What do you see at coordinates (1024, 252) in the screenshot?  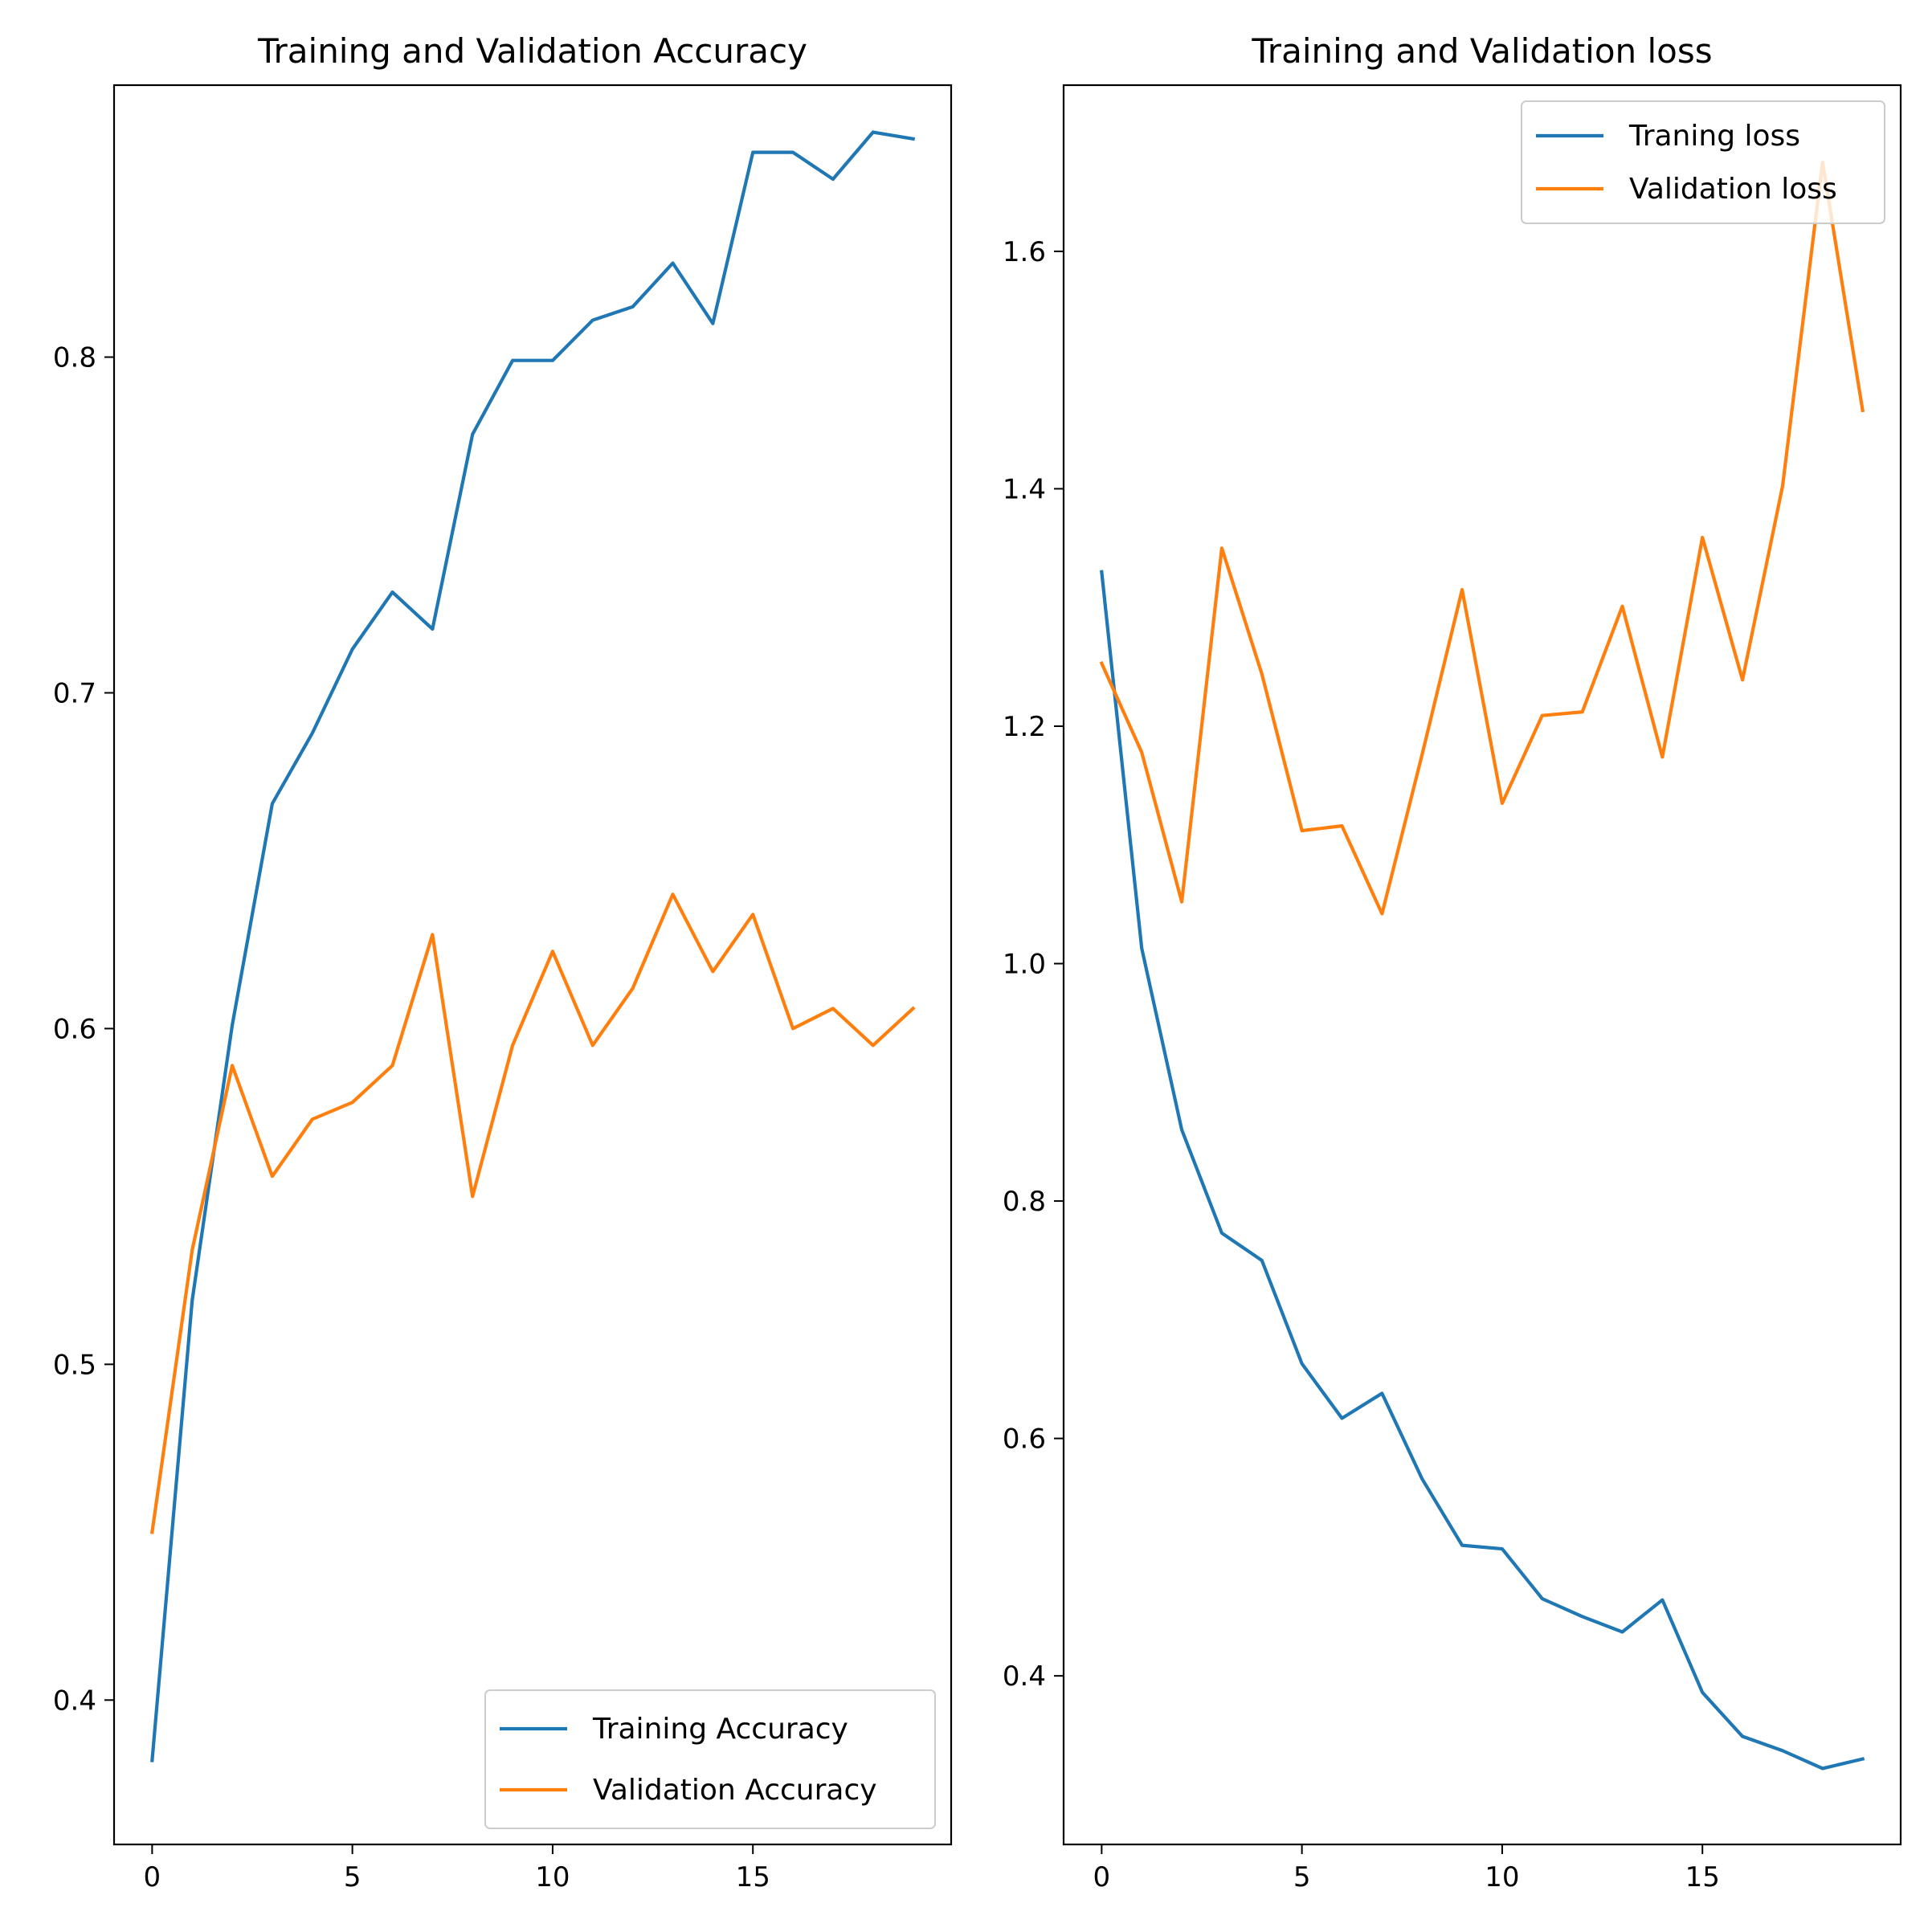 I see `y-tick-label: 1.6` at bounding box center [1024, 252].